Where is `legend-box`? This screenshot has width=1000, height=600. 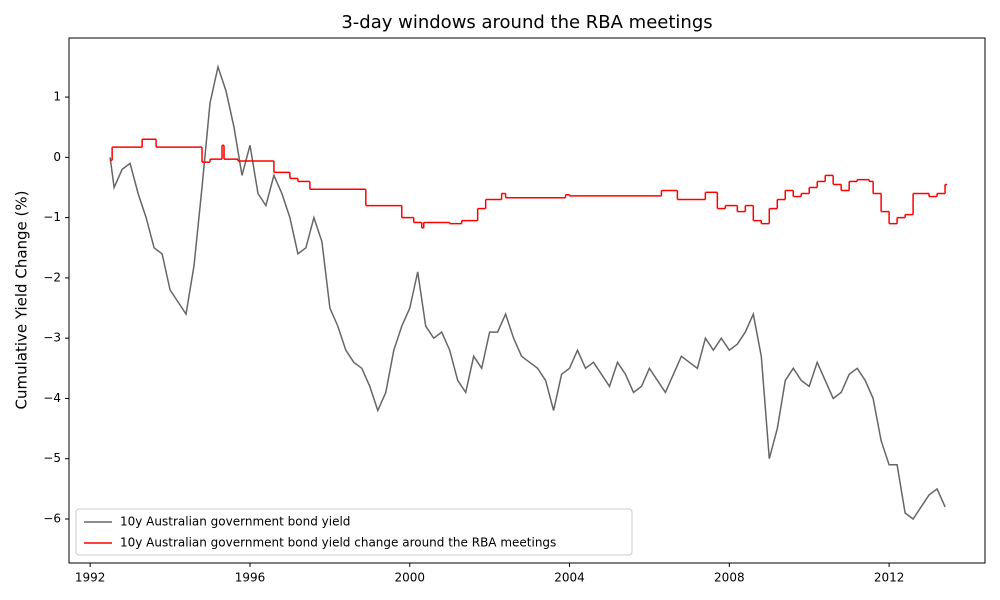 legend-box is located at coordinates (354, 532).